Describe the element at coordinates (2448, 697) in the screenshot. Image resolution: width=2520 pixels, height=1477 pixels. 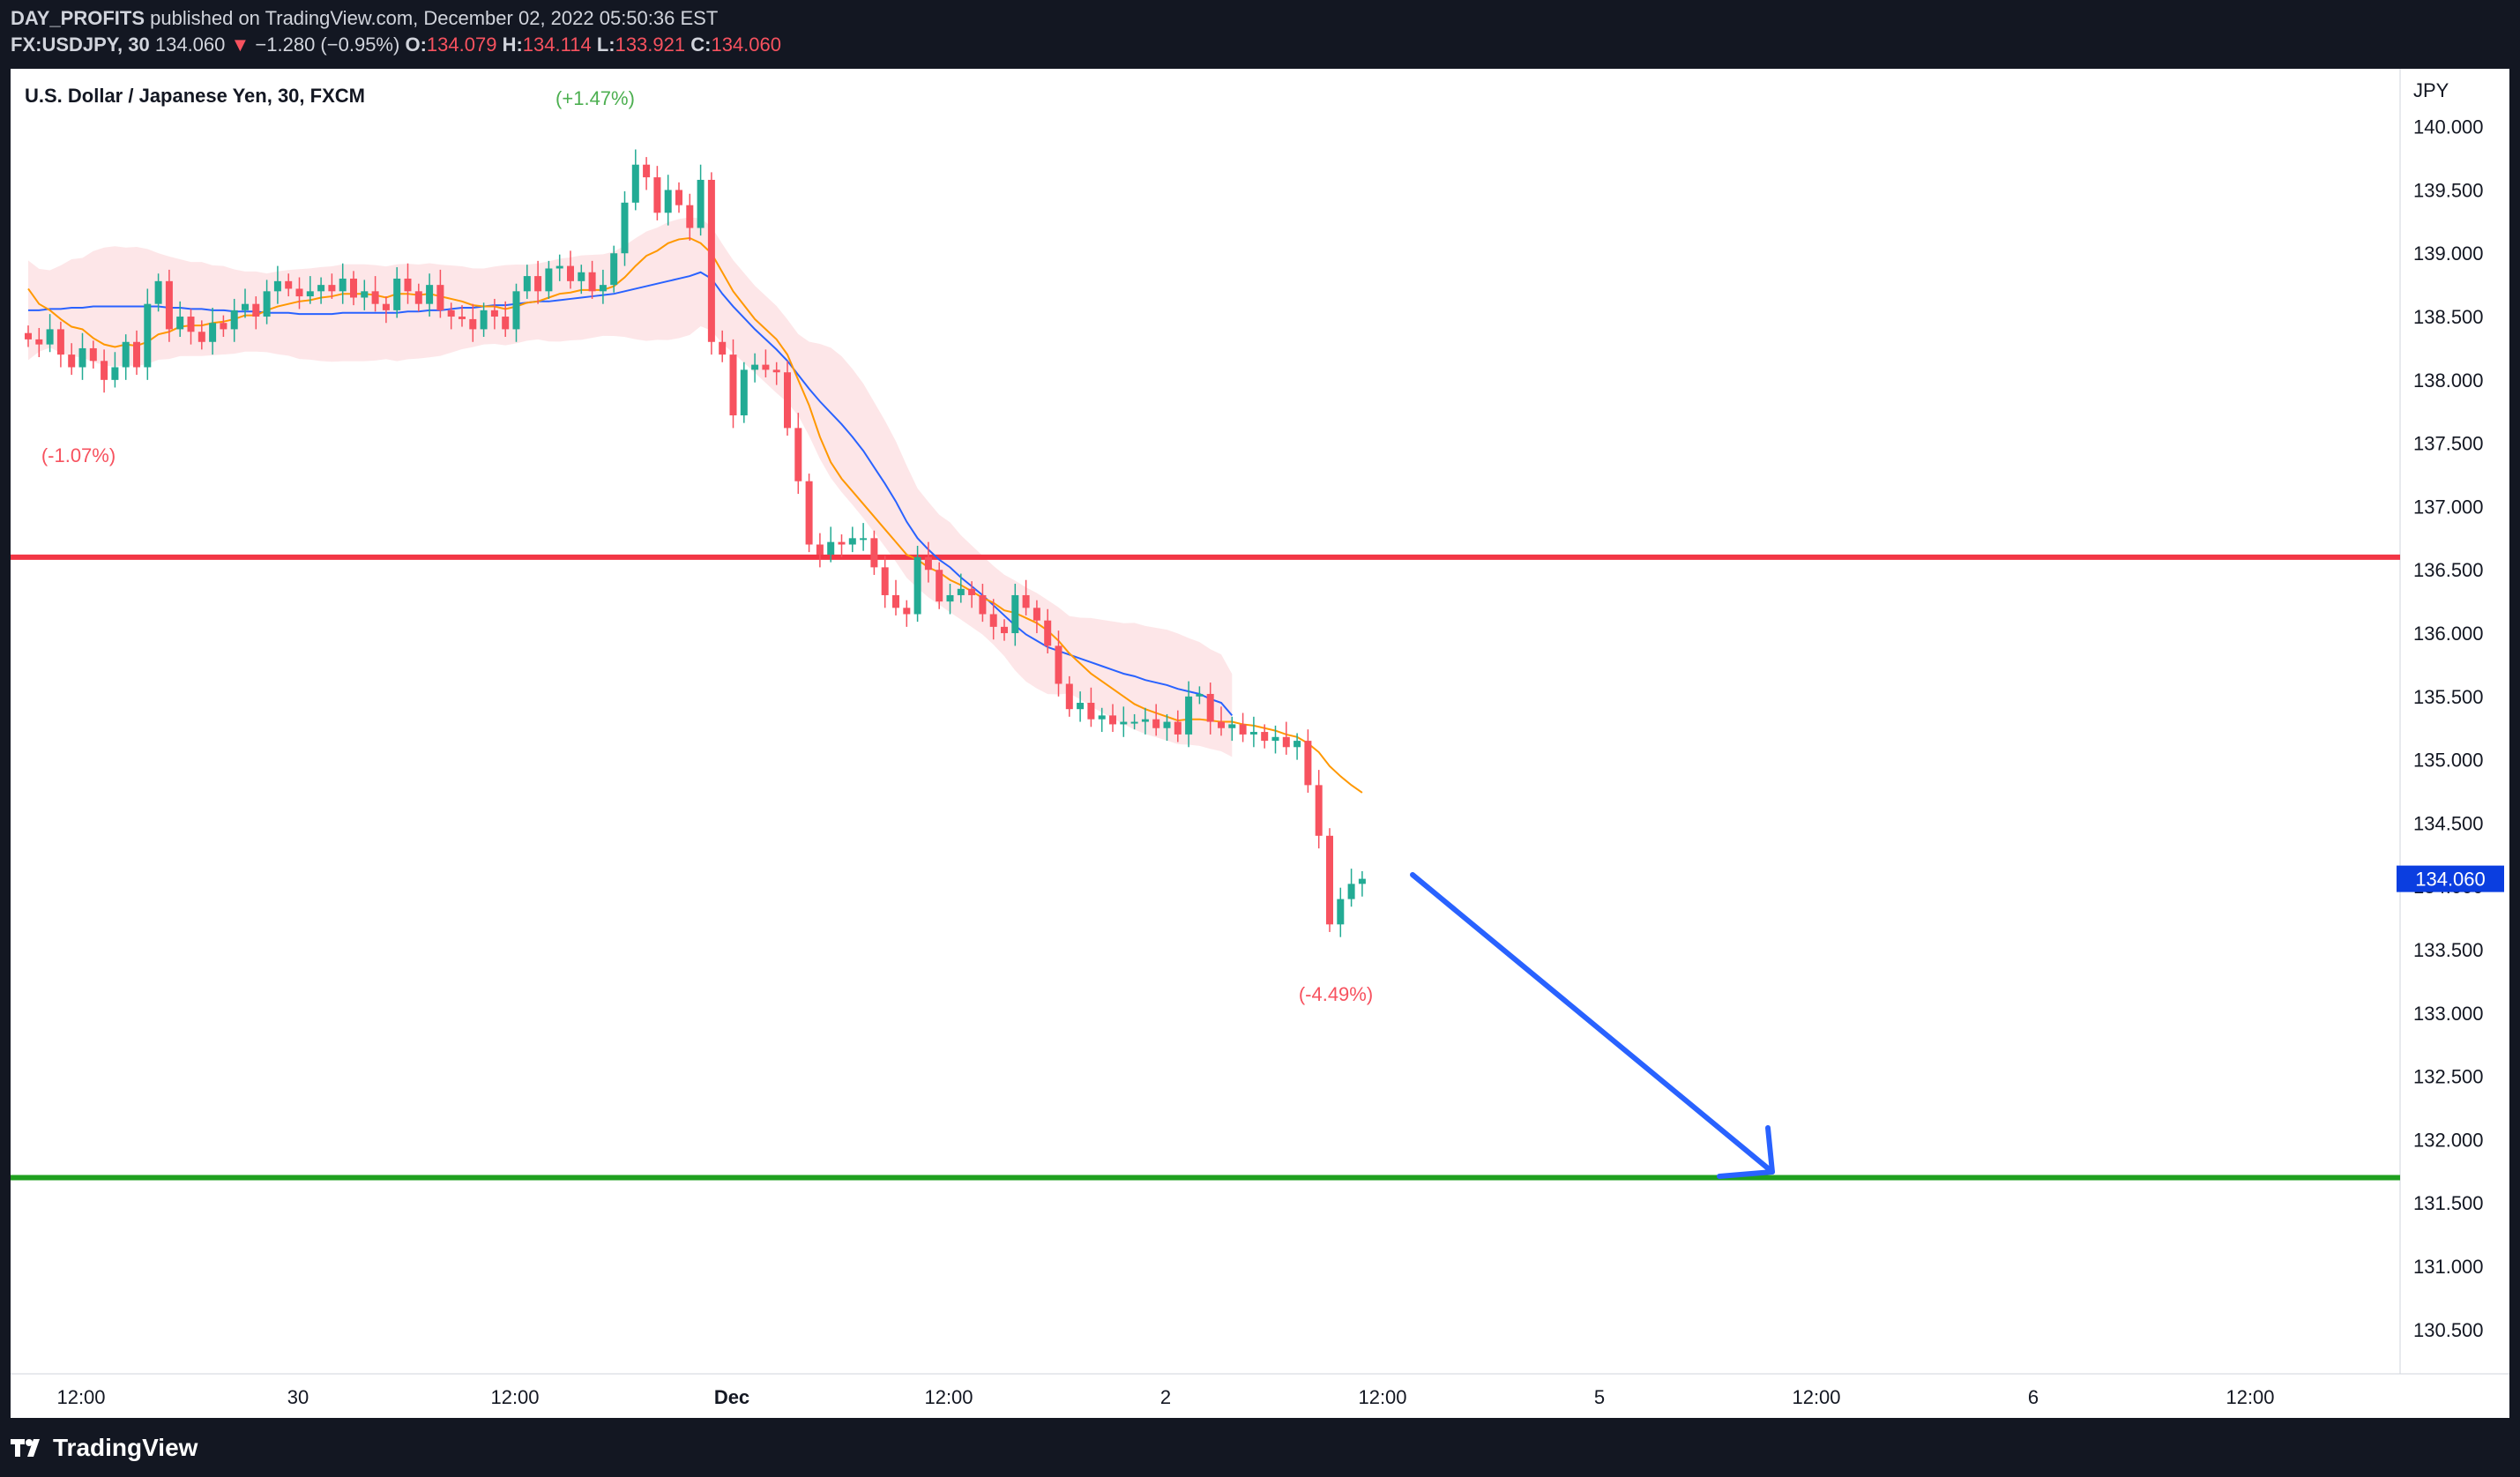
I see `y-tick-label: 135.500` at that location.